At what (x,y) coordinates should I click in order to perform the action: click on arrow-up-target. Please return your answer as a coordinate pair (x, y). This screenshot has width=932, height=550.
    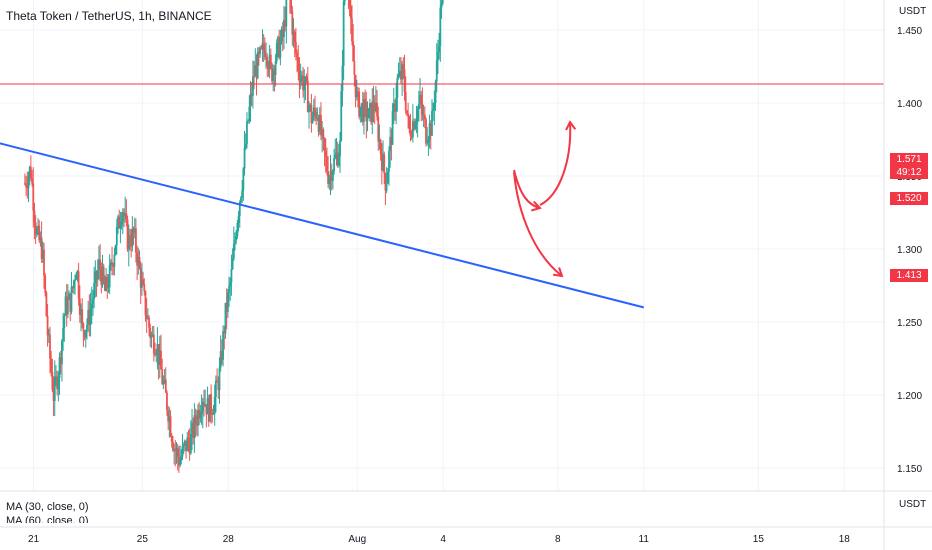
    Looking at the image, I should click on (555, 163).